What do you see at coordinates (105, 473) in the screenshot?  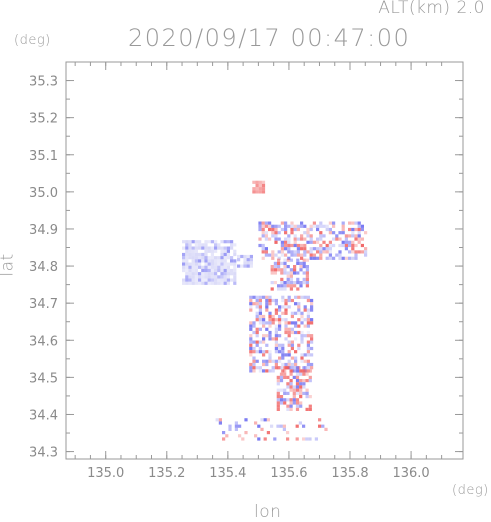 I see `x-tick-label: 135.0` at bounding box center [105, 473].